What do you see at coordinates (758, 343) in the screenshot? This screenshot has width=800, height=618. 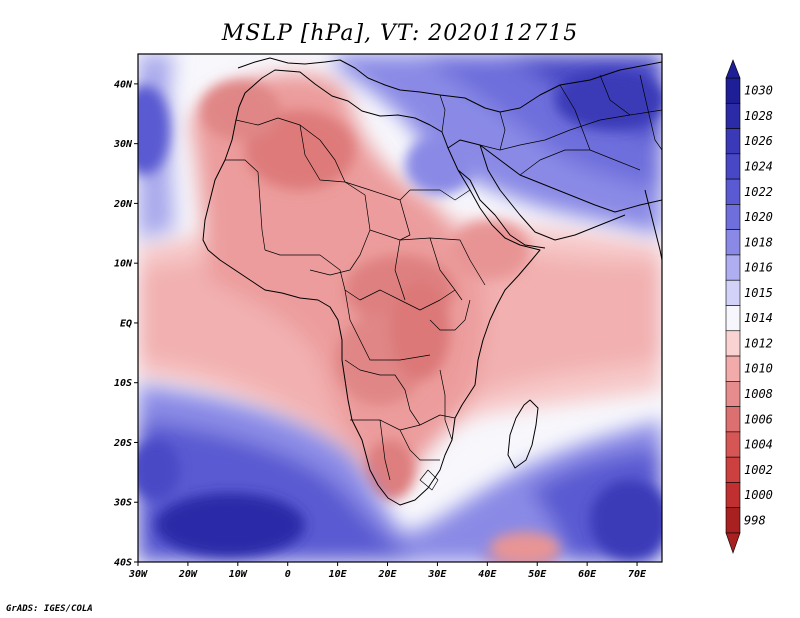 I see `colorbar-label: 1012` at bounding box center [758, 343].